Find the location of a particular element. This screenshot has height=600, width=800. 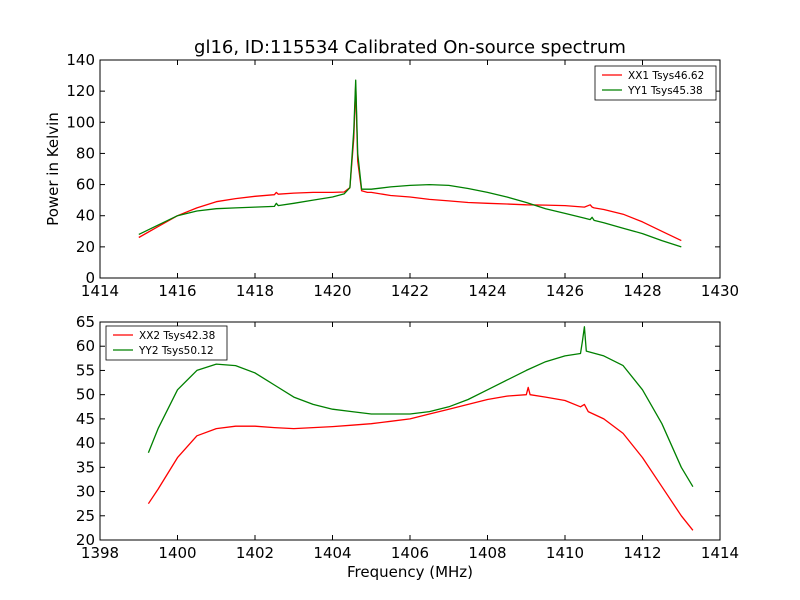

x-tick-label: 1420 is located at coordinates (332, 291).